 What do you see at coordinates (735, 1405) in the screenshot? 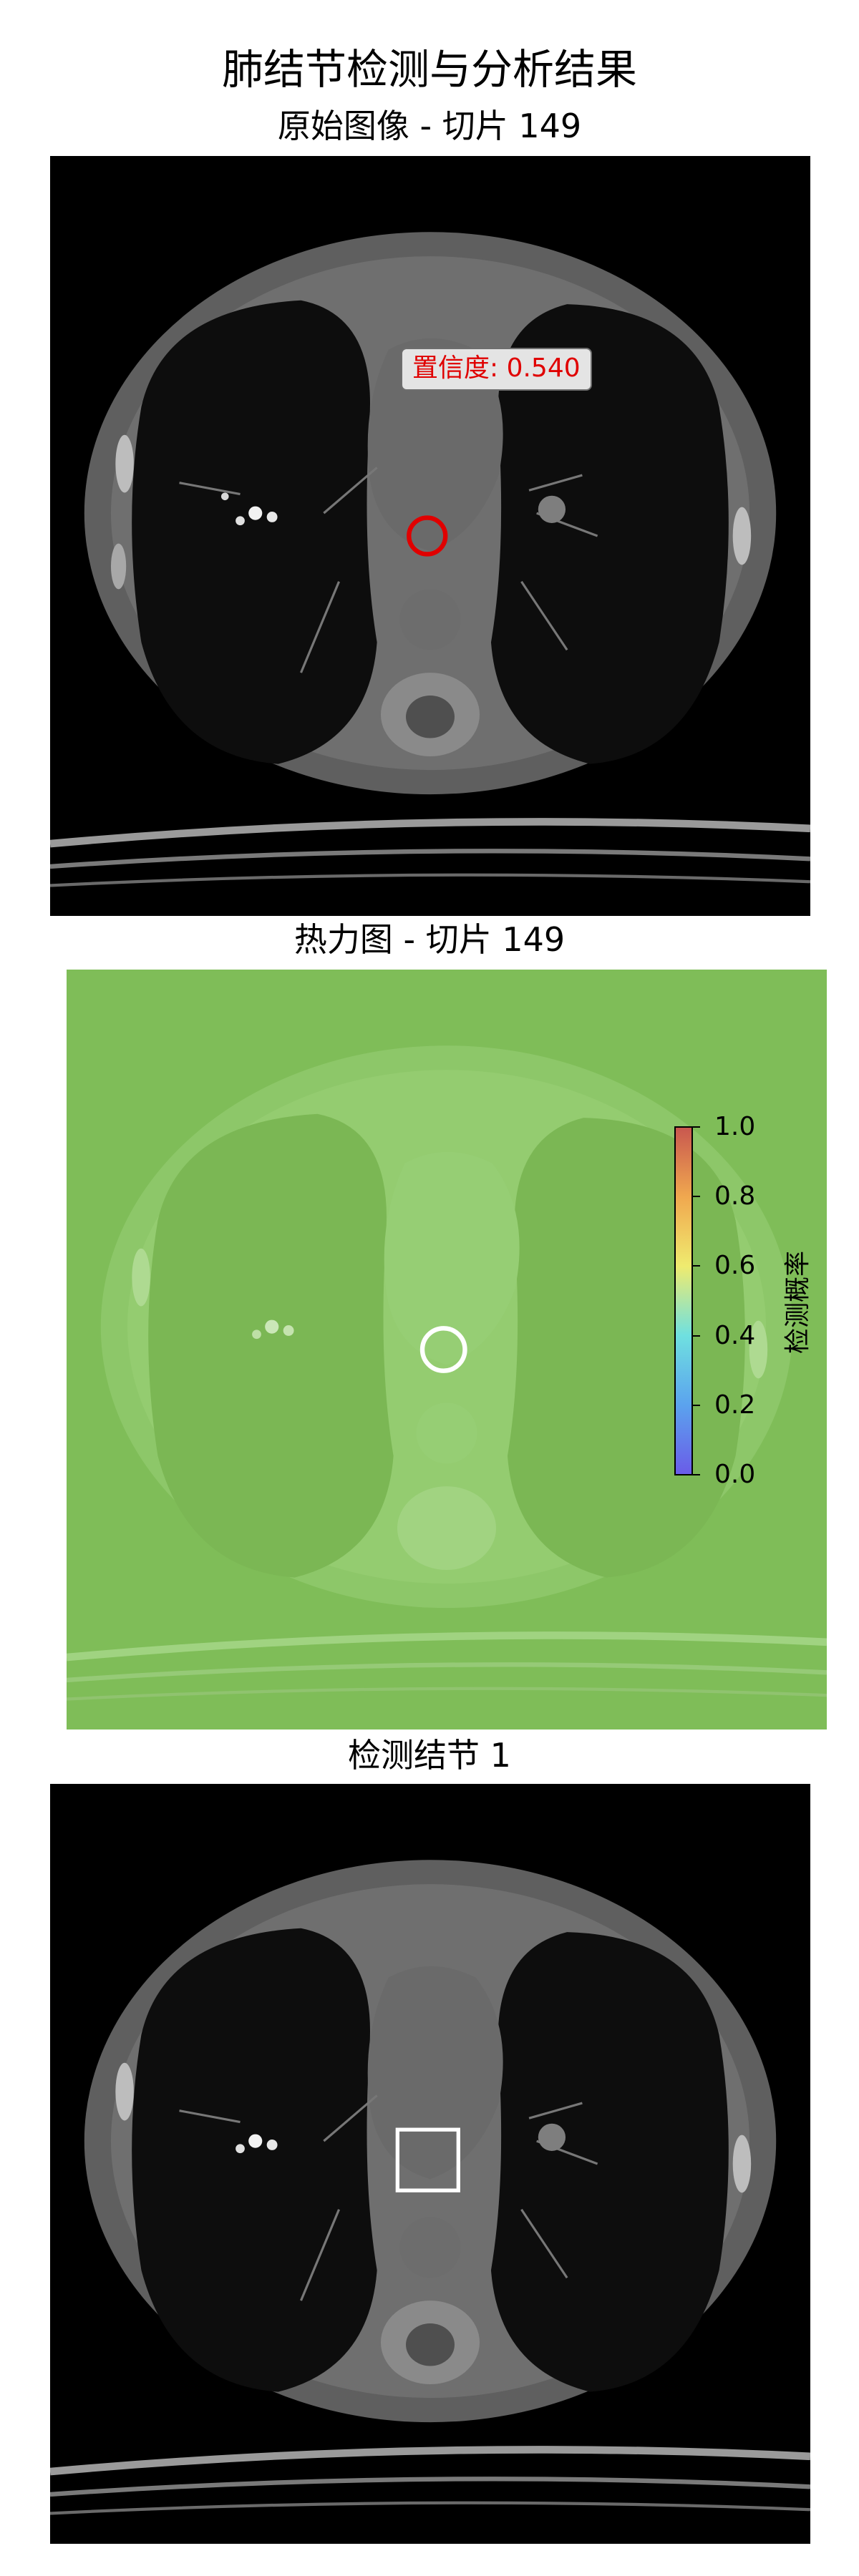
I see `colorbar-tick-label: 0.2` at bounding box center [735, 1405].